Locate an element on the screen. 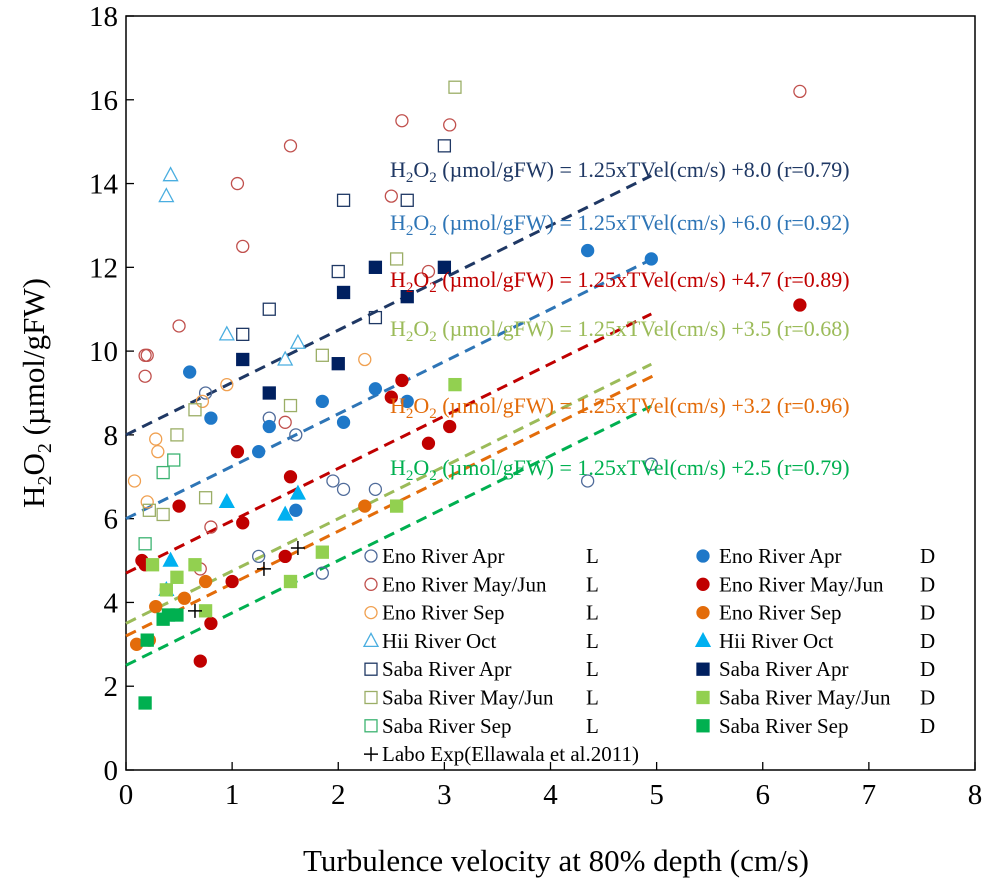  legend-item: Saba River Apr L is located at coordinates (481, 669).